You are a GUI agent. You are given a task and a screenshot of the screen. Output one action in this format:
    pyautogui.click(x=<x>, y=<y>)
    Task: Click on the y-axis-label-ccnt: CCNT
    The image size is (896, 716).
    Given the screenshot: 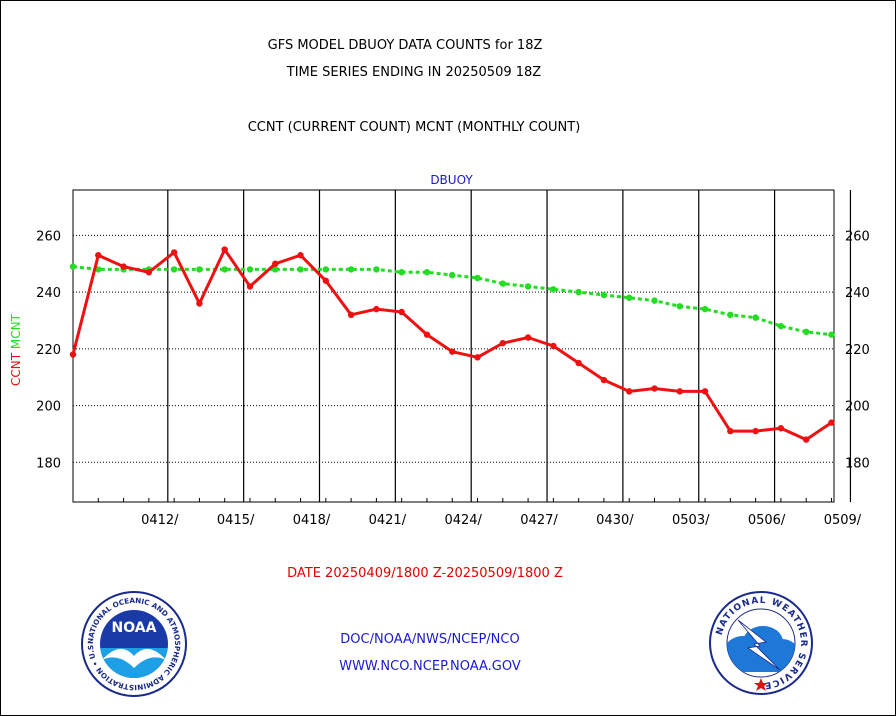 What is the action you would take?
    pyautogui.click(x=16, y=367)
    